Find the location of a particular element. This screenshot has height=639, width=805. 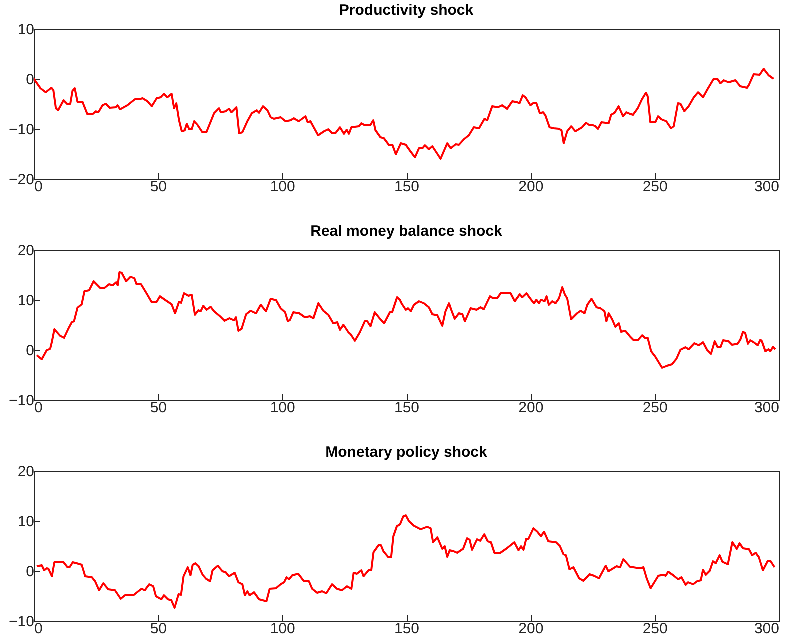

y-tick-label: −20 is located at coordinates (21, 180).